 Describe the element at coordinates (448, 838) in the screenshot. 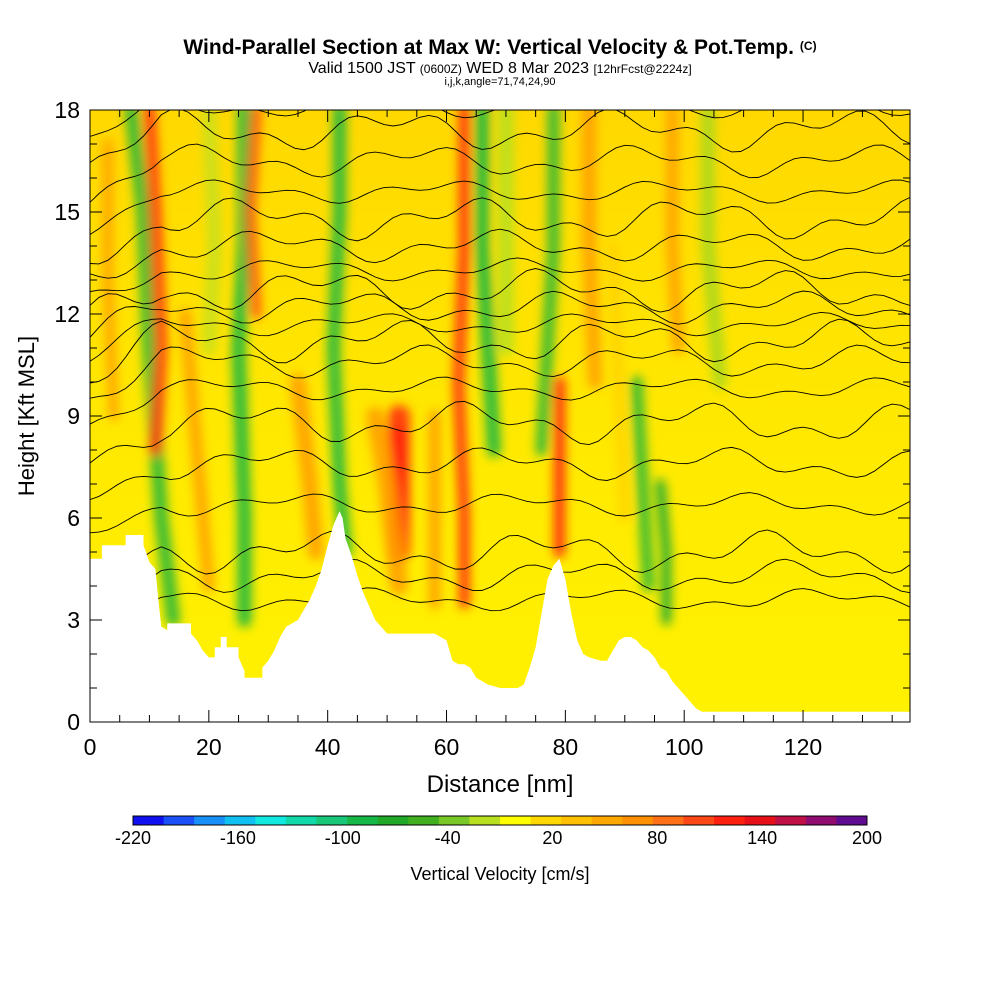

I see `colorbar-tick-label: -40` at that location.